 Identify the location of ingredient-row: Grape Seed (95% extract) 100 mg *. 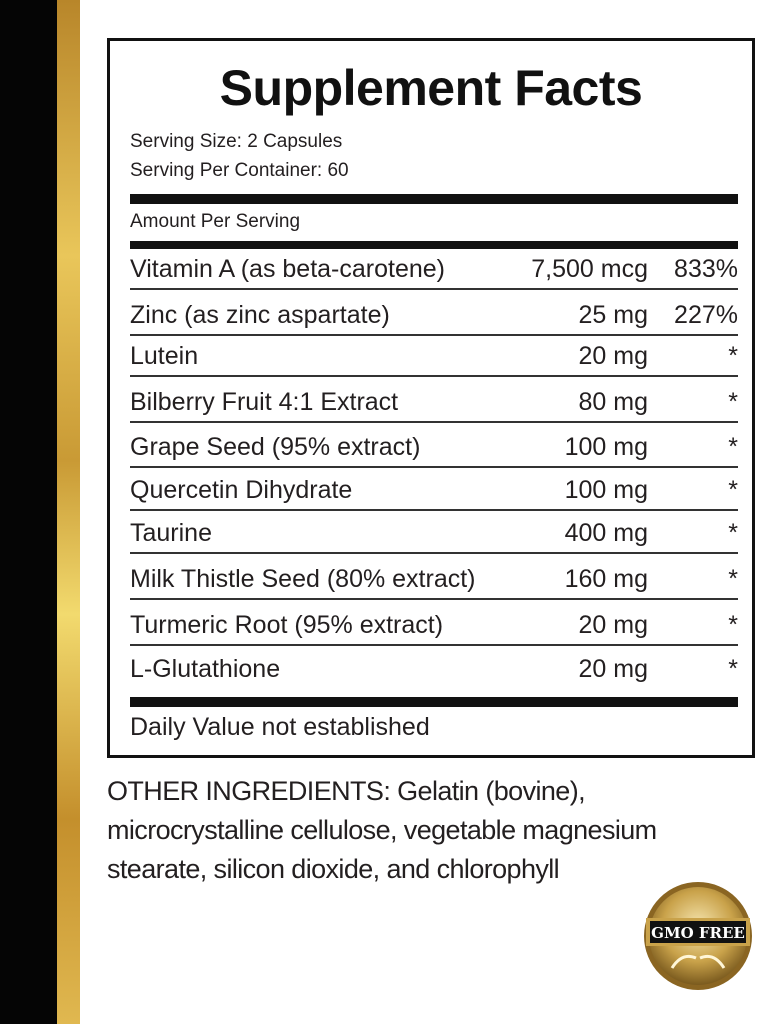
(434, 447).